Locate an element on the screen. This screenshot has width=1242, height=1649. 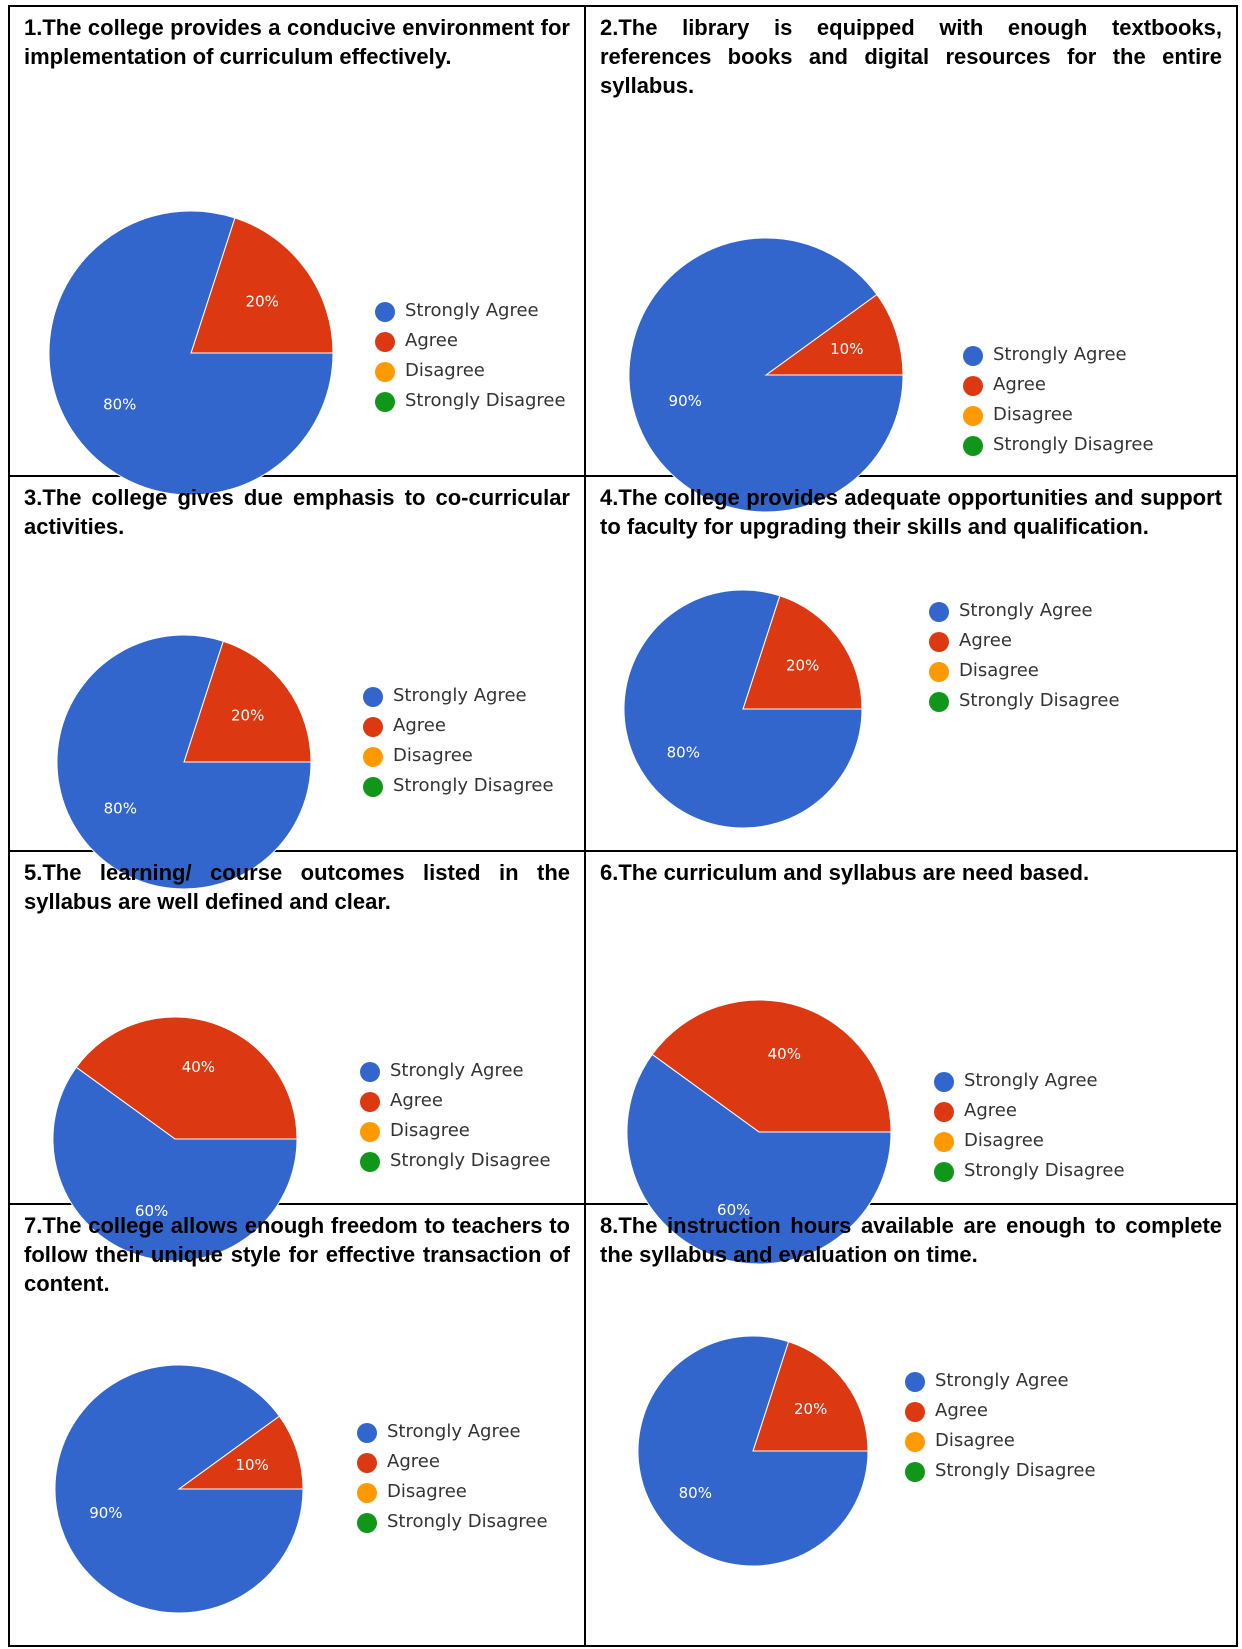
pie-chart: 40% 60% is located at coordinates (175, 1139).